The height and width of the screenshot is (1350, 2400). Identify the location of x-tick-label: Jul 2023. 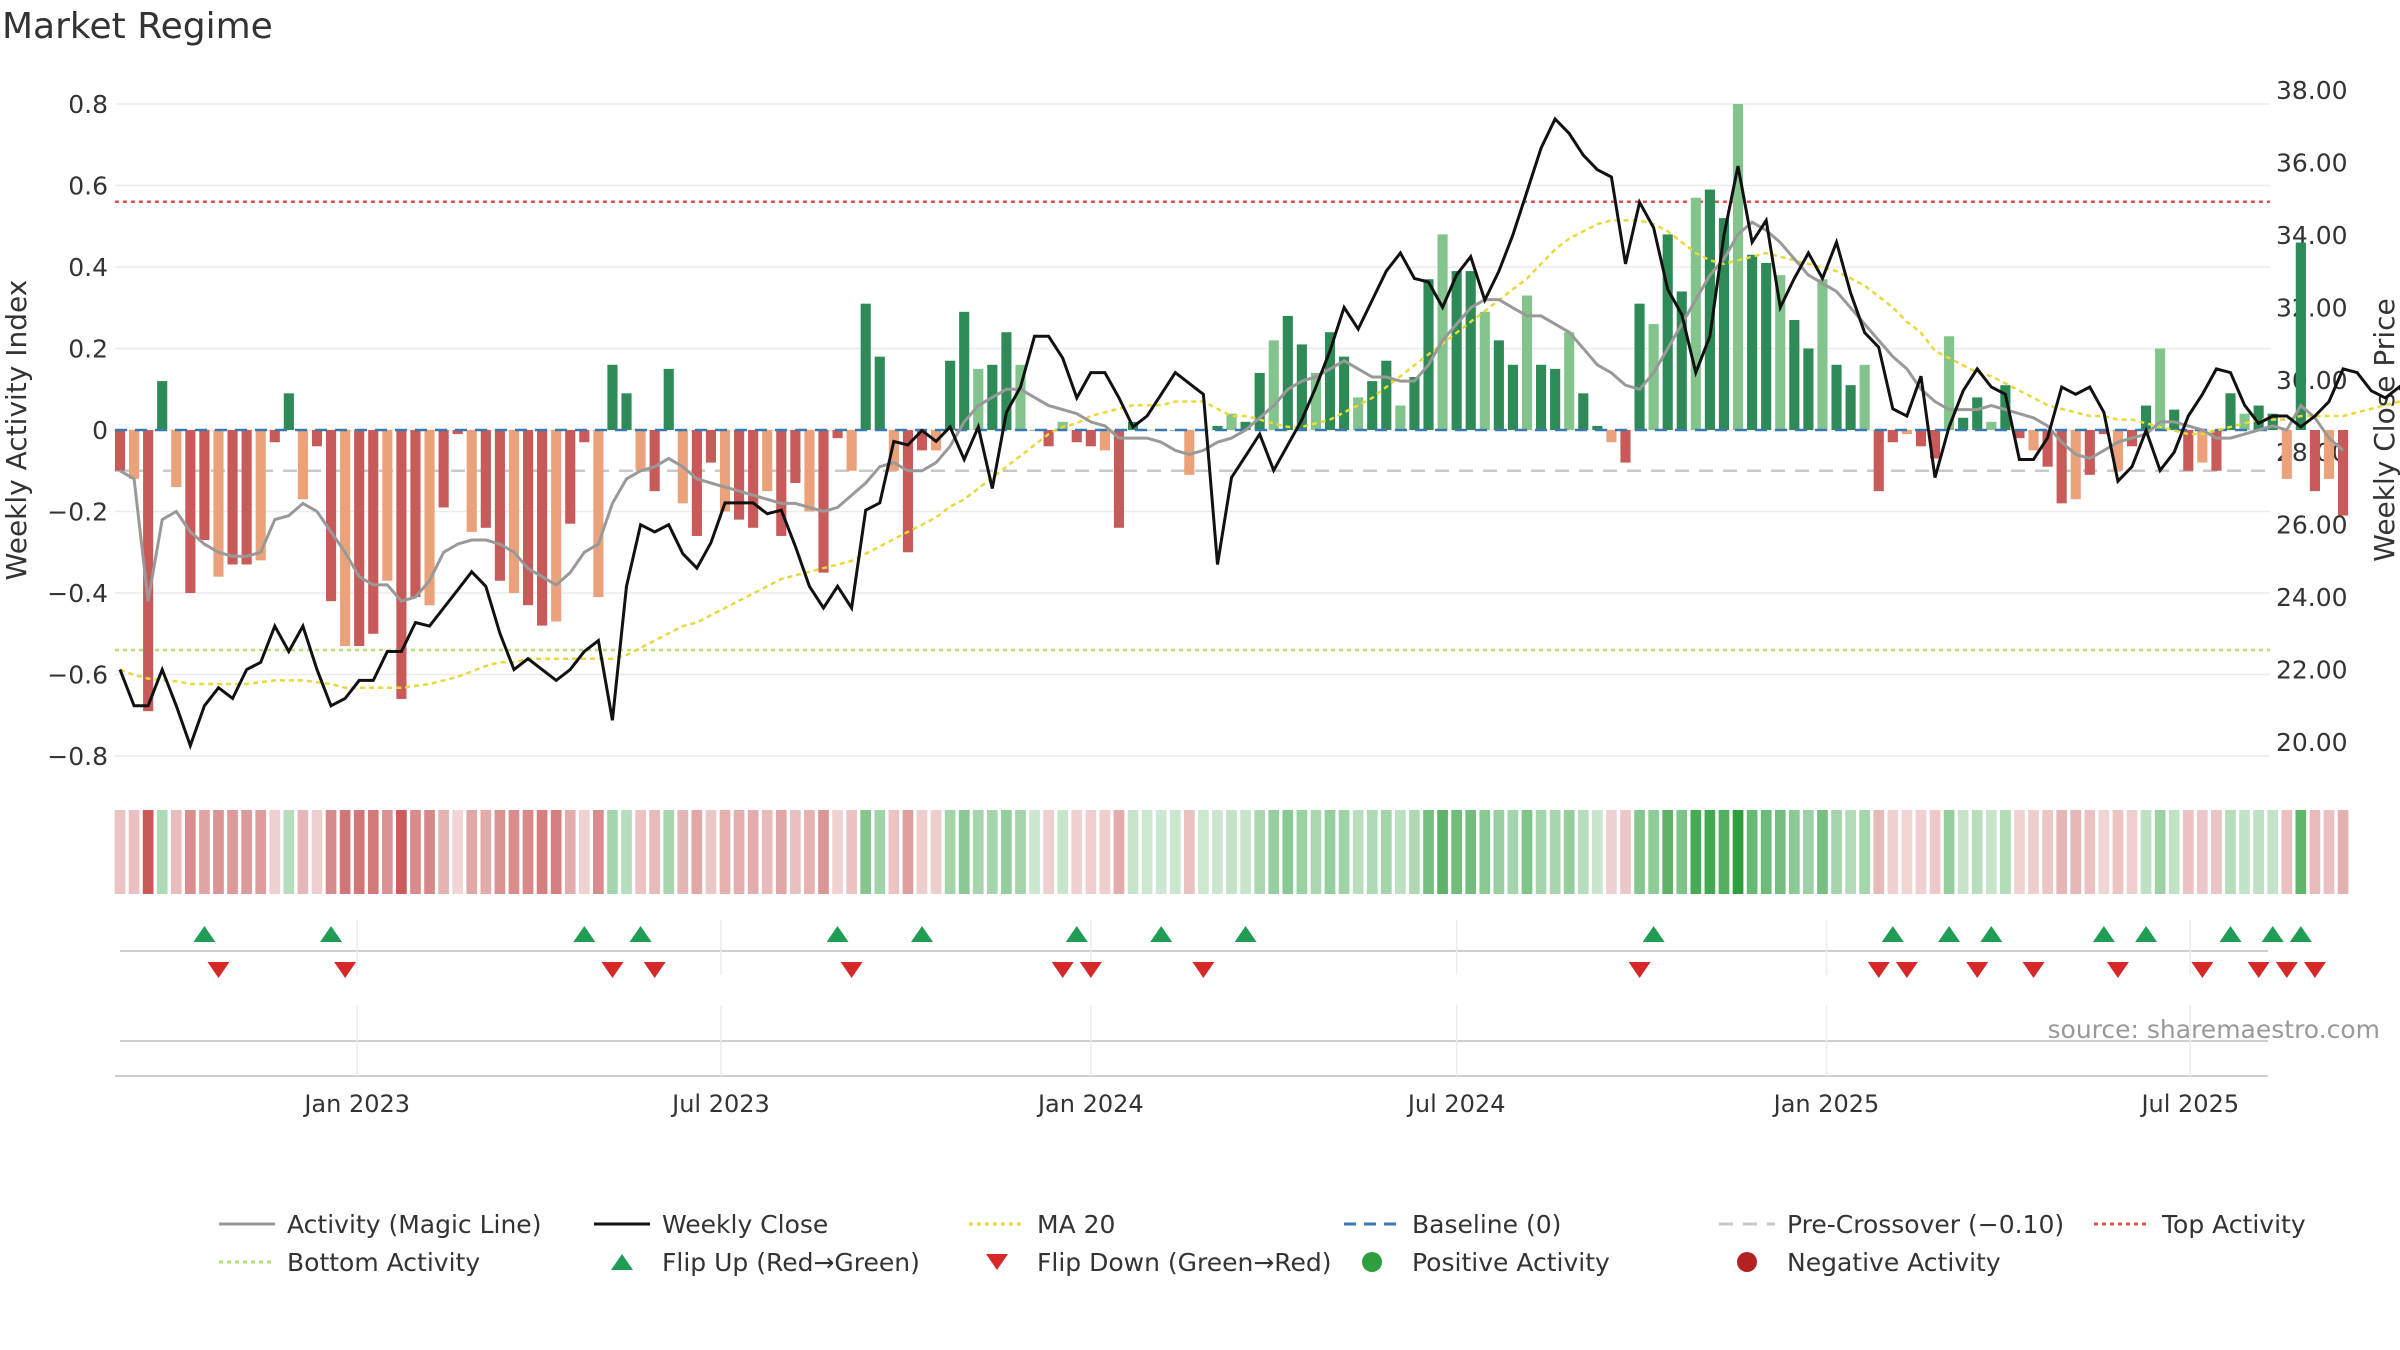
(720, 1104).